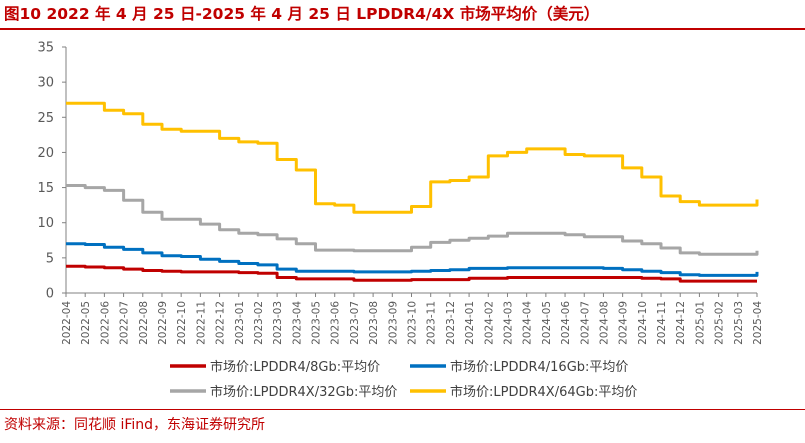  I want to click on y-axis: 0 5 10 15 20 25 30 35, so click(52, 171).